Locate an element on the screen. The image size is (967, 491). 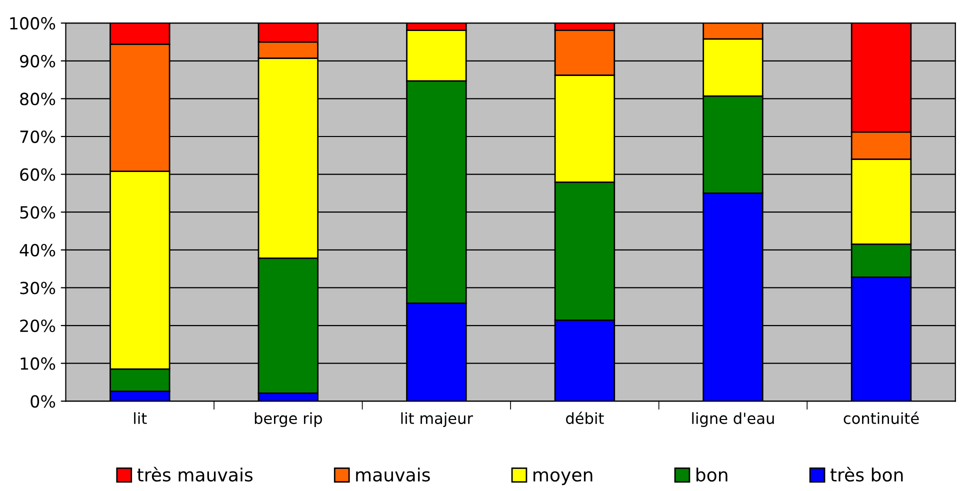
x-tick-label: continuité is located at coordinates (881, 418).